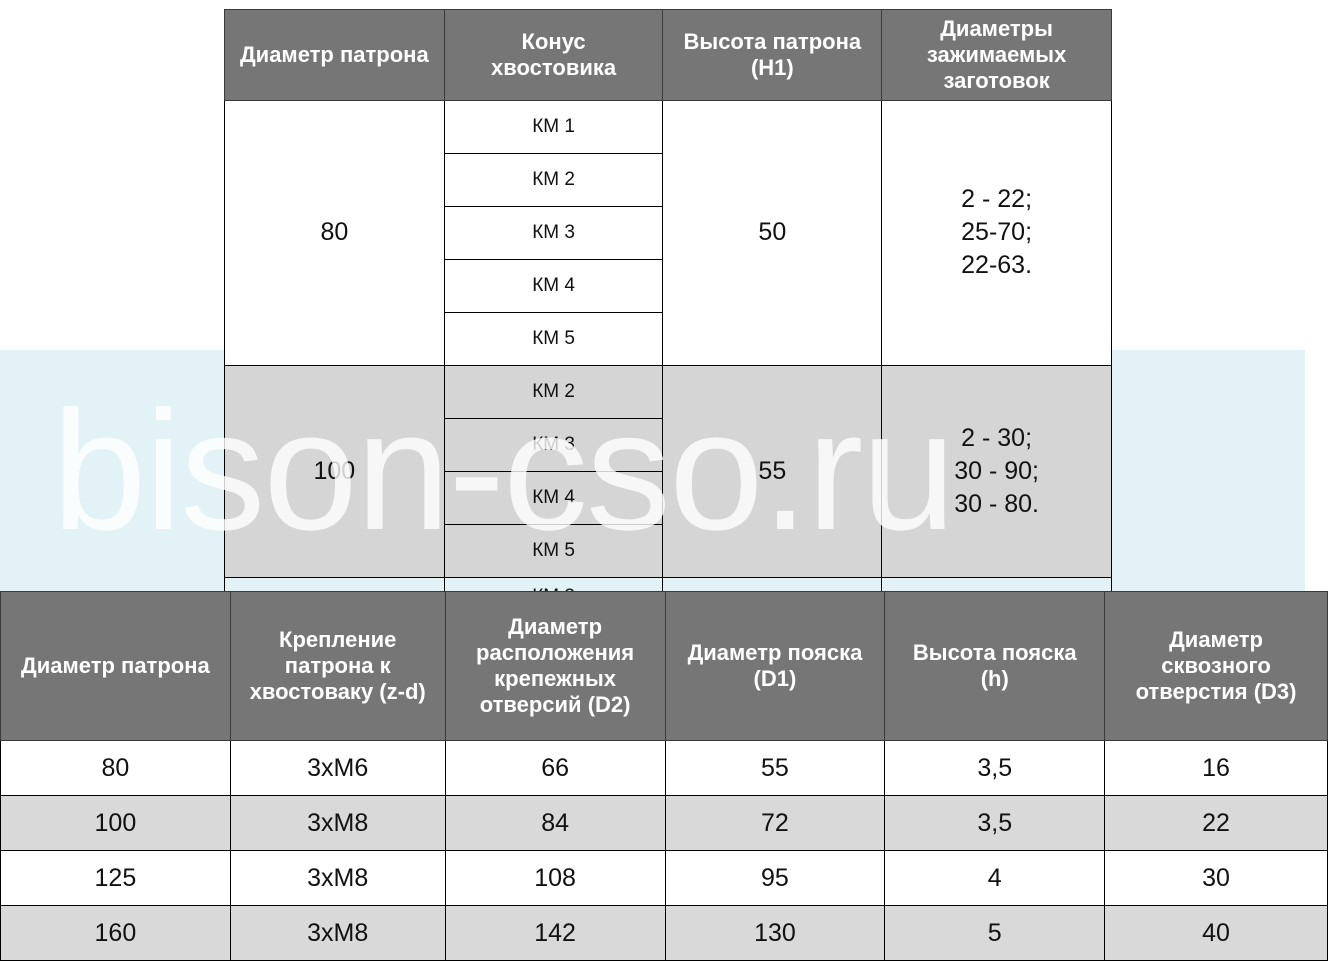 This screenshot has width=1328, height=961. Describe the element at coordinates (772, 41) in the screenshot. I see `table1-col-height-line1: Высота патрона` at that location.